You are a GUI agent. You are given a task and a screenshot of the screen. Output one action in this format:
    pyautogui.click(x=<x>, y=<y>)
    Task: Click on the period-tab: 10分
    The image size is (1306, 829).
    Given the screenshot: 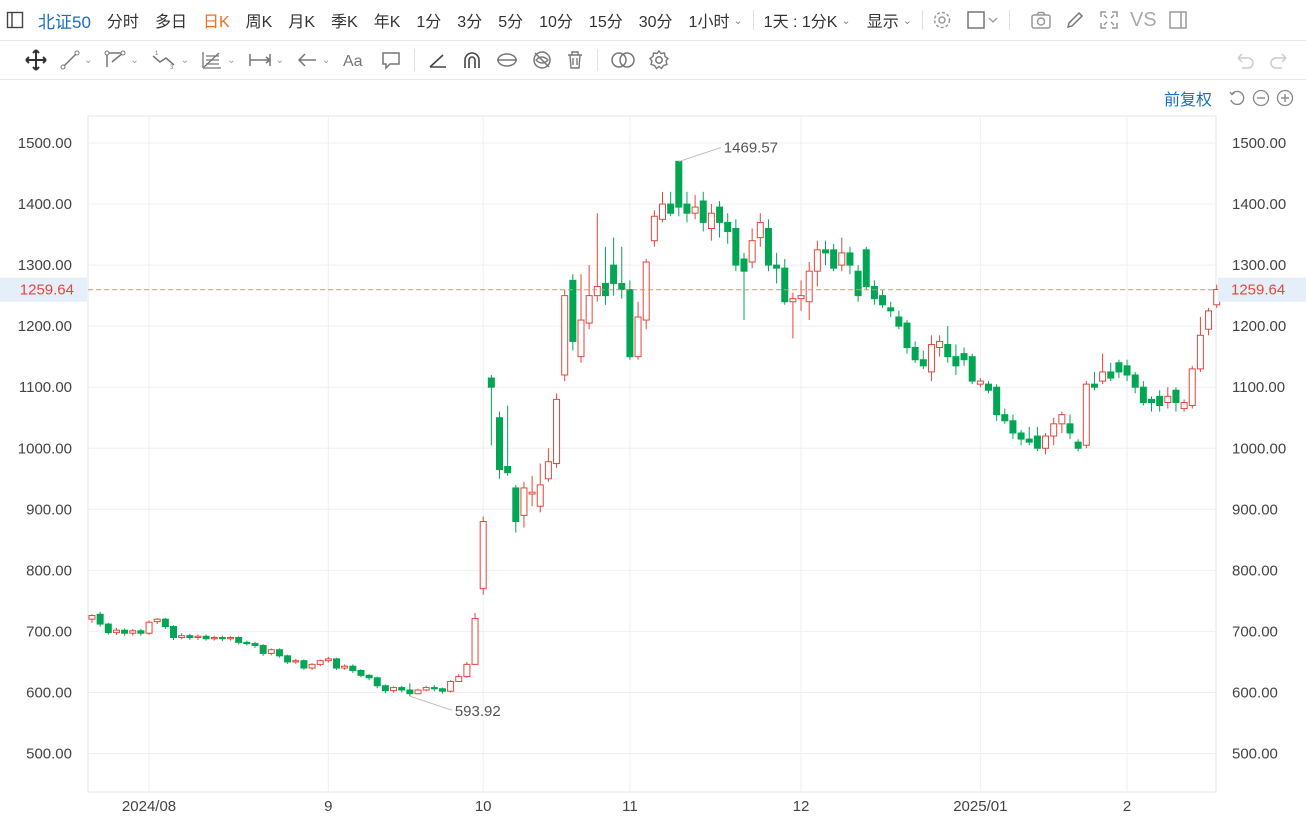 What is the action you would take?
    pyautogui.click(x=556, y=22)
    